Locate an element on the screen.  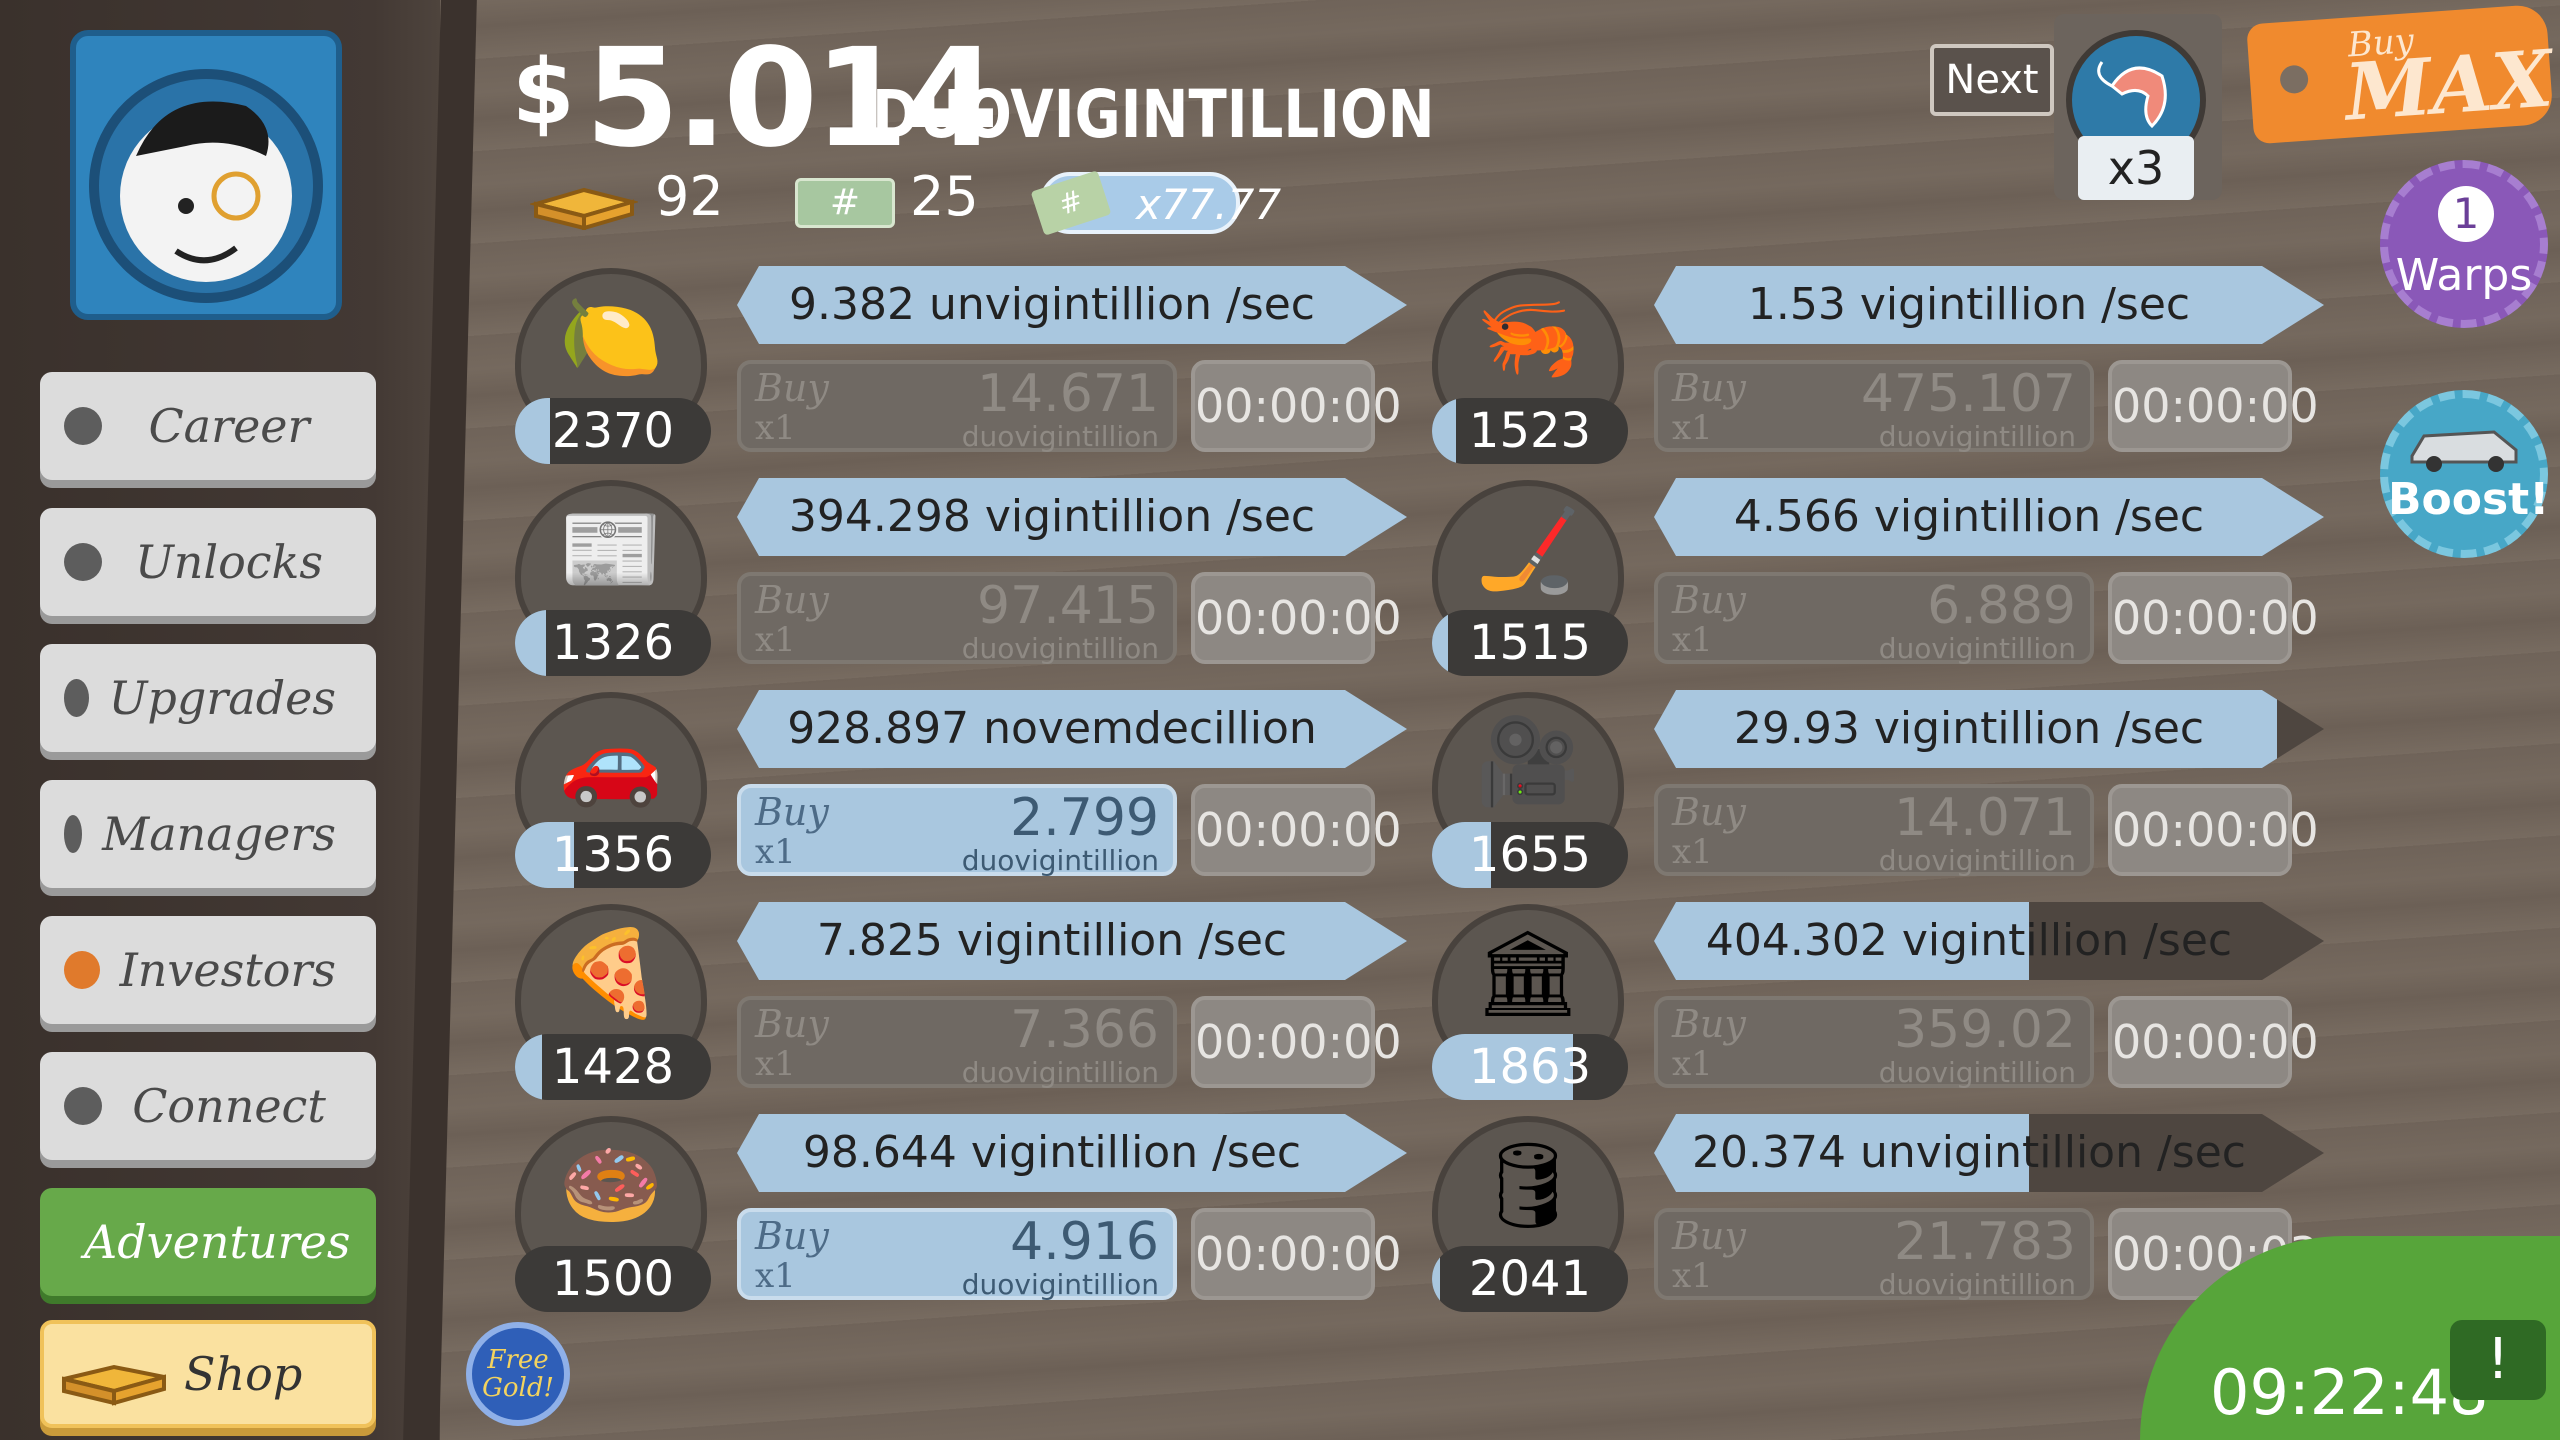
business-count-value: 1356 is located at coordinates (613, 855).